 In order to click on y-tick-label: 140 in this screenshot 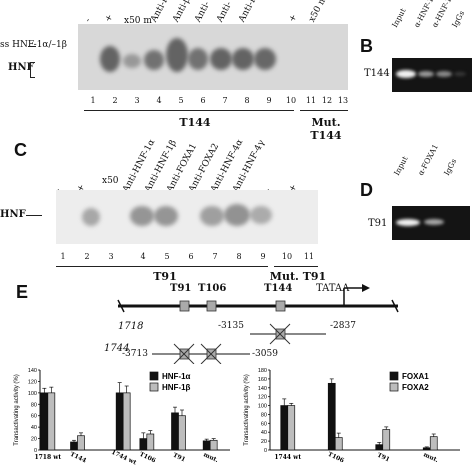, I will do `click(32, 371)`.